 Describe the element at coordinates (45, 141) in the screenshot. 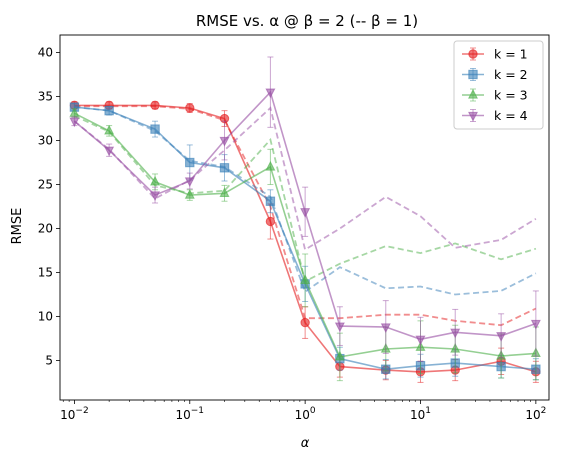

I see `y-tick-label: 30` at that location.